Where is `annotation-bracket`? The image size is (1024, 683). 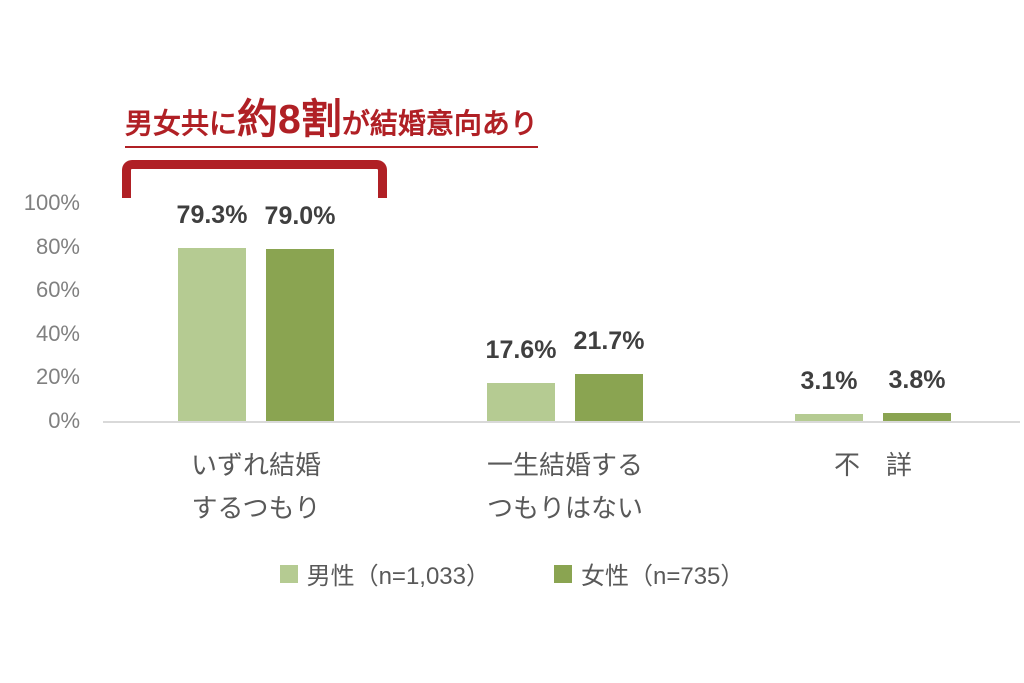 annotation-bracket is located at coordinates (254, 179).